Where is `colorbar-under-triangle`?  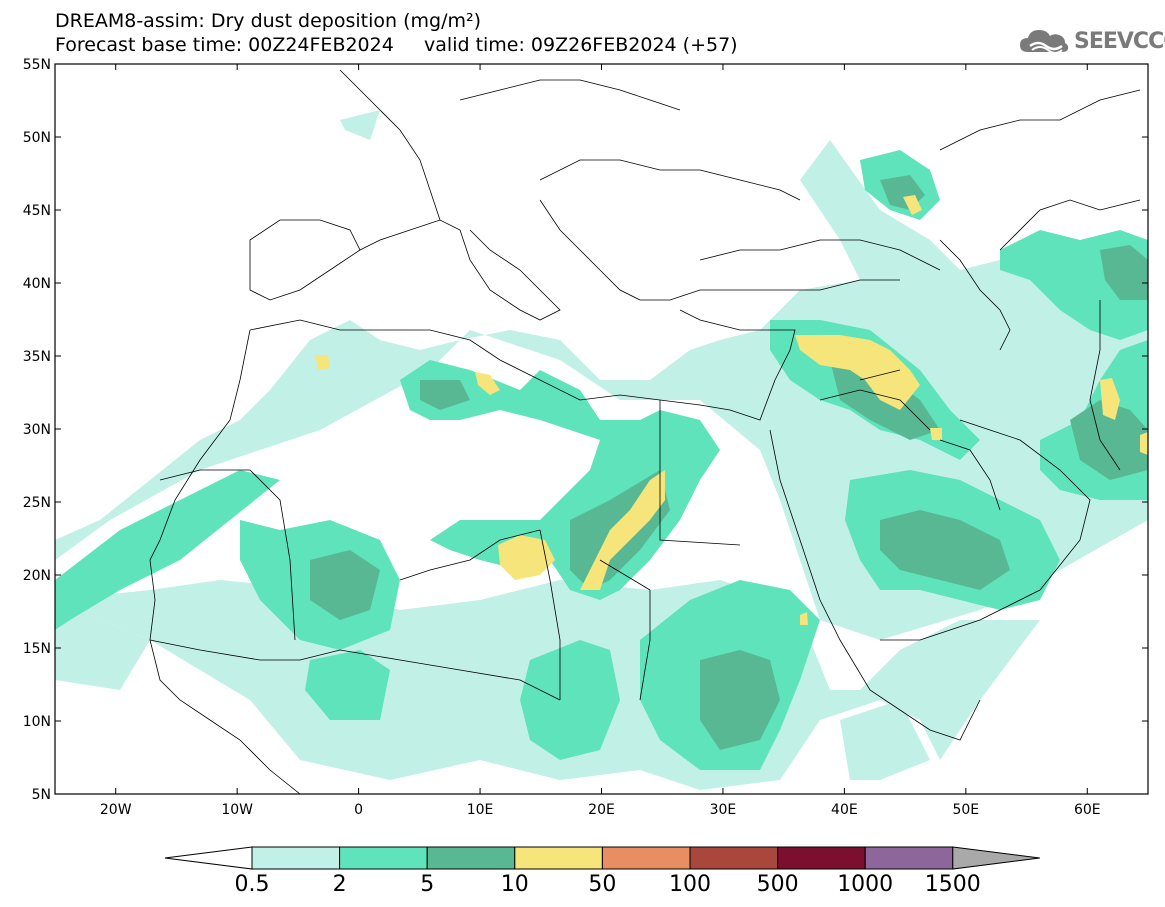 colorbar-under-triangle is located at coordinates (208, 858).